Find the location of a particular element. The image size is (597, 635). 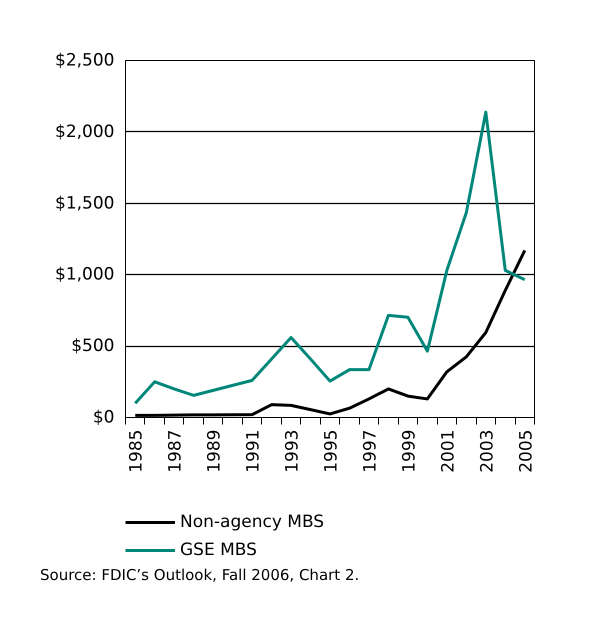

y-tick-label: $1,500 is located at coordinates (84, 203).